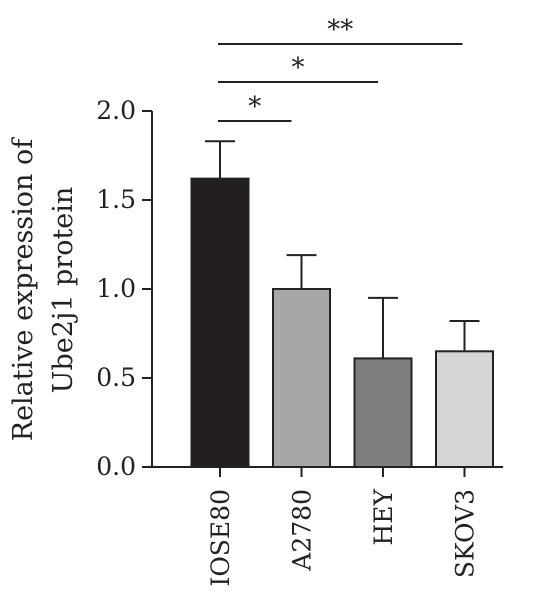  What do you see at coordinates (302, 530) in the screenshot?
I see `x-tick-label-a2780: A2780` at bounding box center [302, 530].